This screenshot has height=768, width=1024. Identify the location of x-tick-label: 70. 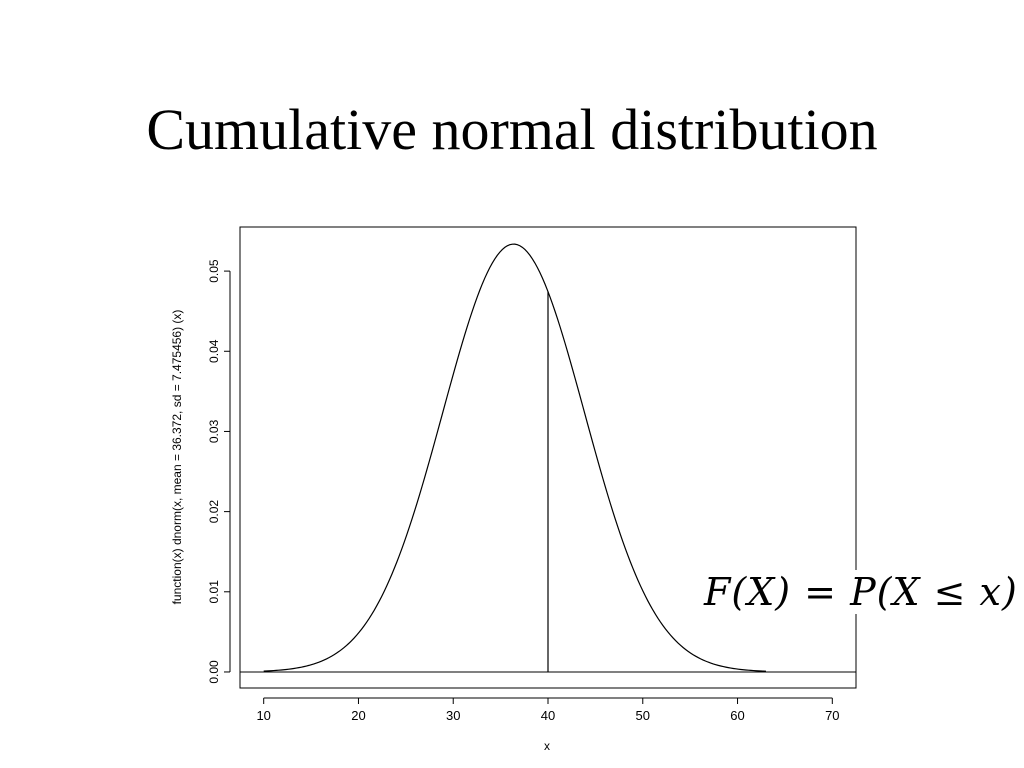
(832, 715).